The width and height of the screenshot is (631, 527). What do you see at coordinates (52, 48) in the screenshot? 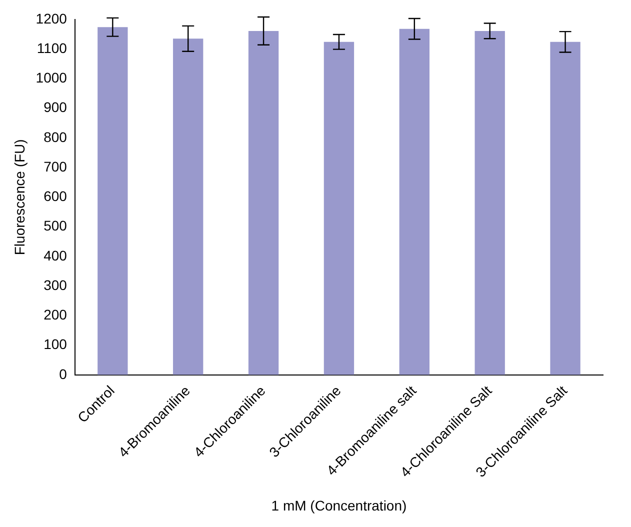
I see `y-tick-label: 1100` at bounding box center [52, 48].